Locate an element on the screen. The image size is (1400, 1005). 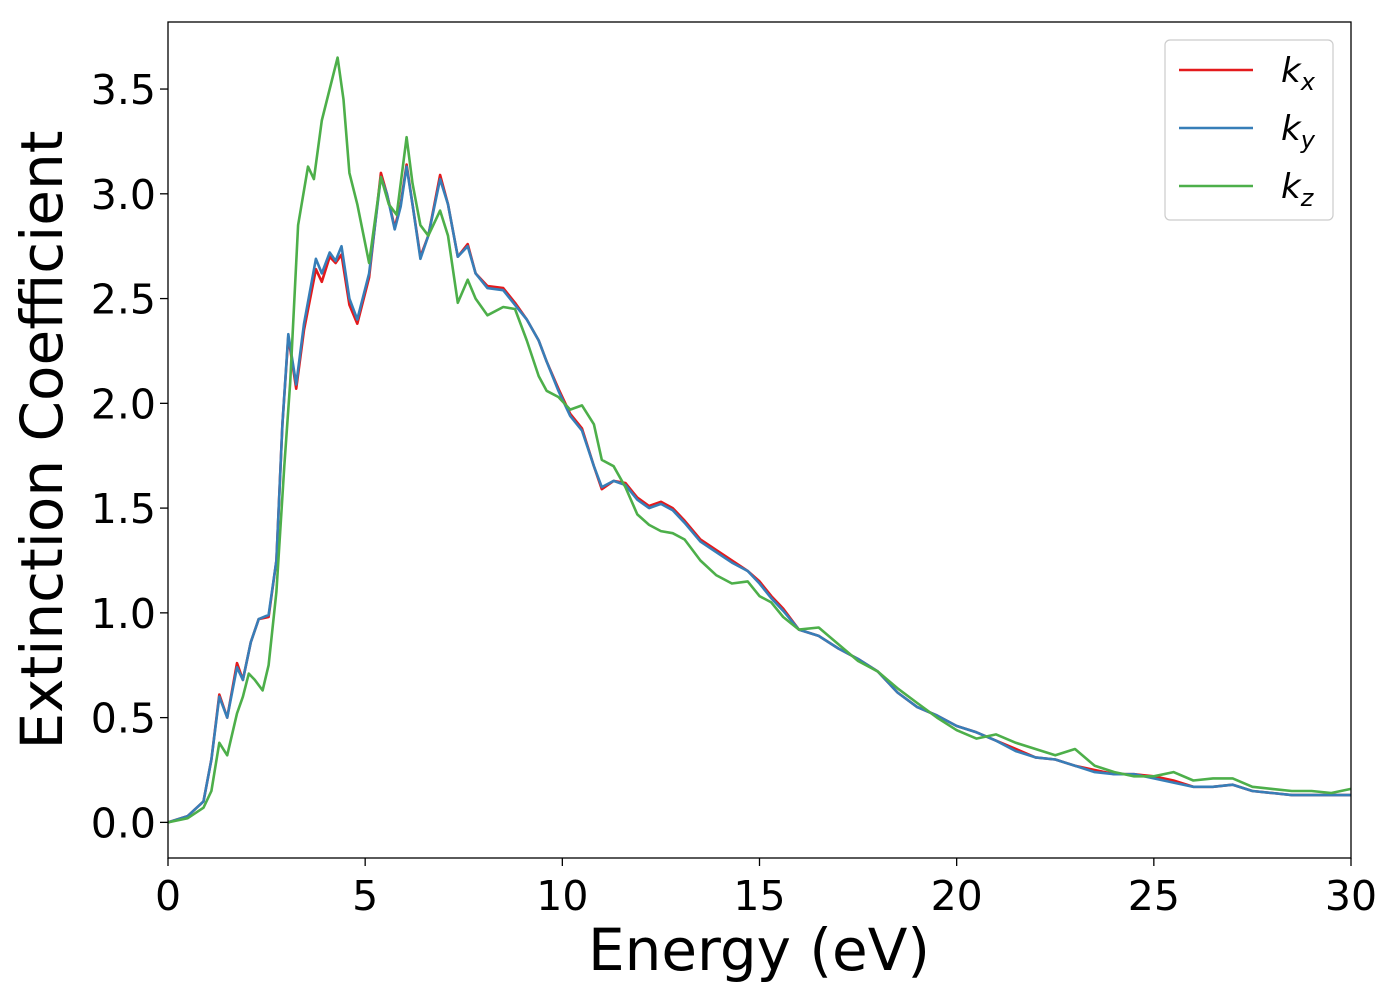
legend-box is located at coordinates (1249, 130).